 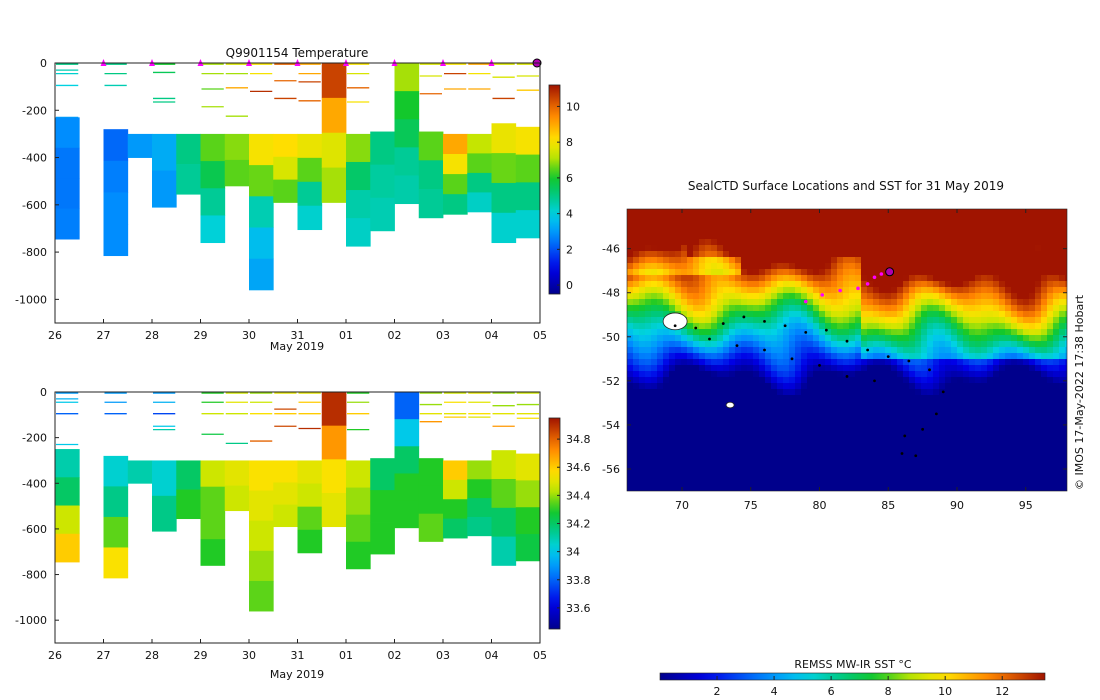 I want to click on sst-cell-1922, so click(x=1062, y=362).